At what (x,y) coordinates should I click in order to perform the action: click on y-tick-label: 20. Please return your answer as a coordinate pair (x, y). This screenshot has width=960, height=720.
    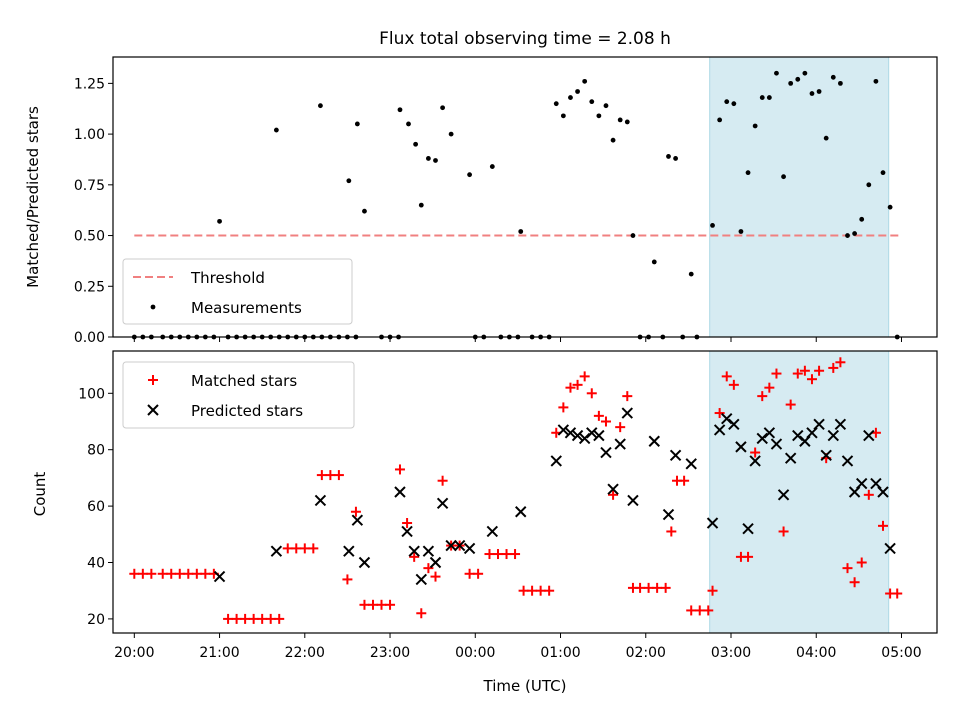
    Looking at the image, I should click on (96, 620).